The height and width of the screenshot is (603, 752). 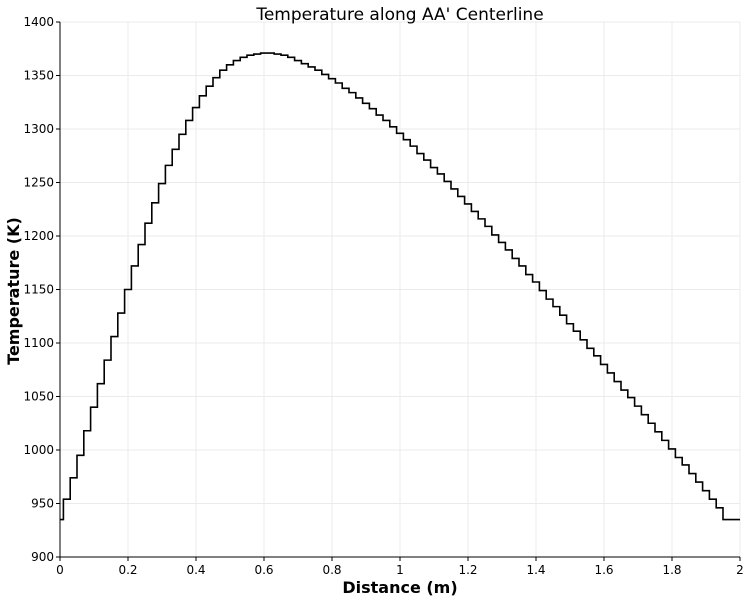 What do you see at coordinates (38, 22) in the screenshot?
I see `y-tick-label: 1400` at bounding box center [38, 22].